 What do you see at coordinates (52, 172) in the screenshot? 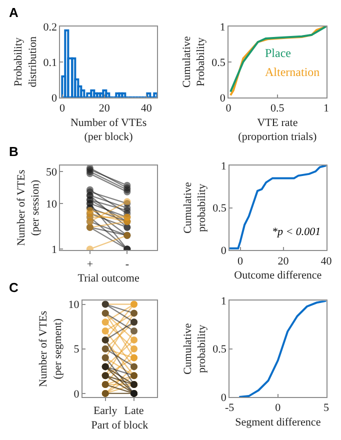
I see `y-tick-label: 50` at bounding box center [52, 172].